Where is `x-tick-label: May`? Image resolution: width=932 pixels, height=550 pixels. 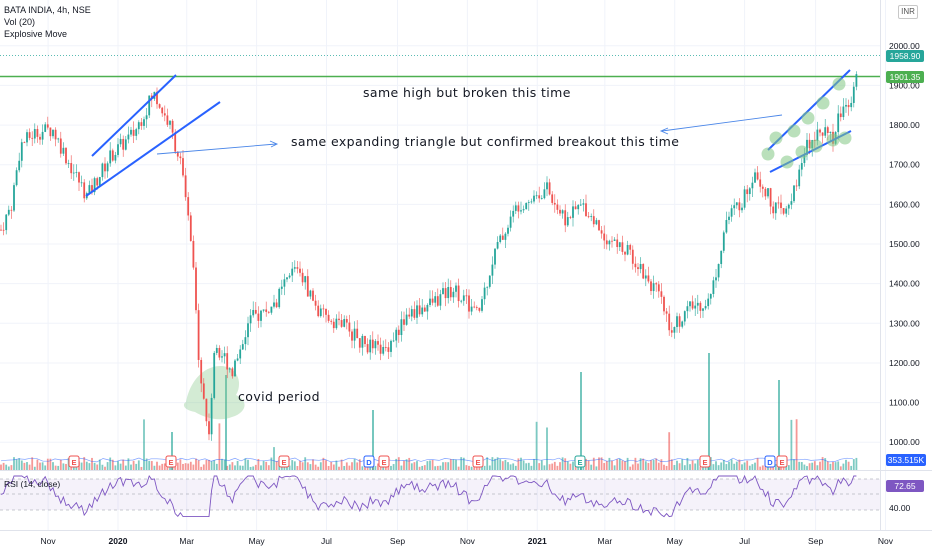
x-tick-label: May is located at coordinates (675, 541).